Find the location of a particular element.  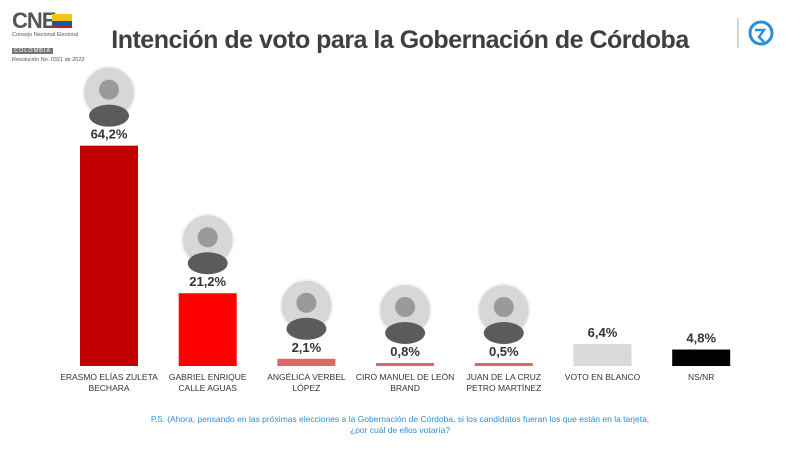

category-label: VOTO EN BLANCO is located at coordinates (603, 377).